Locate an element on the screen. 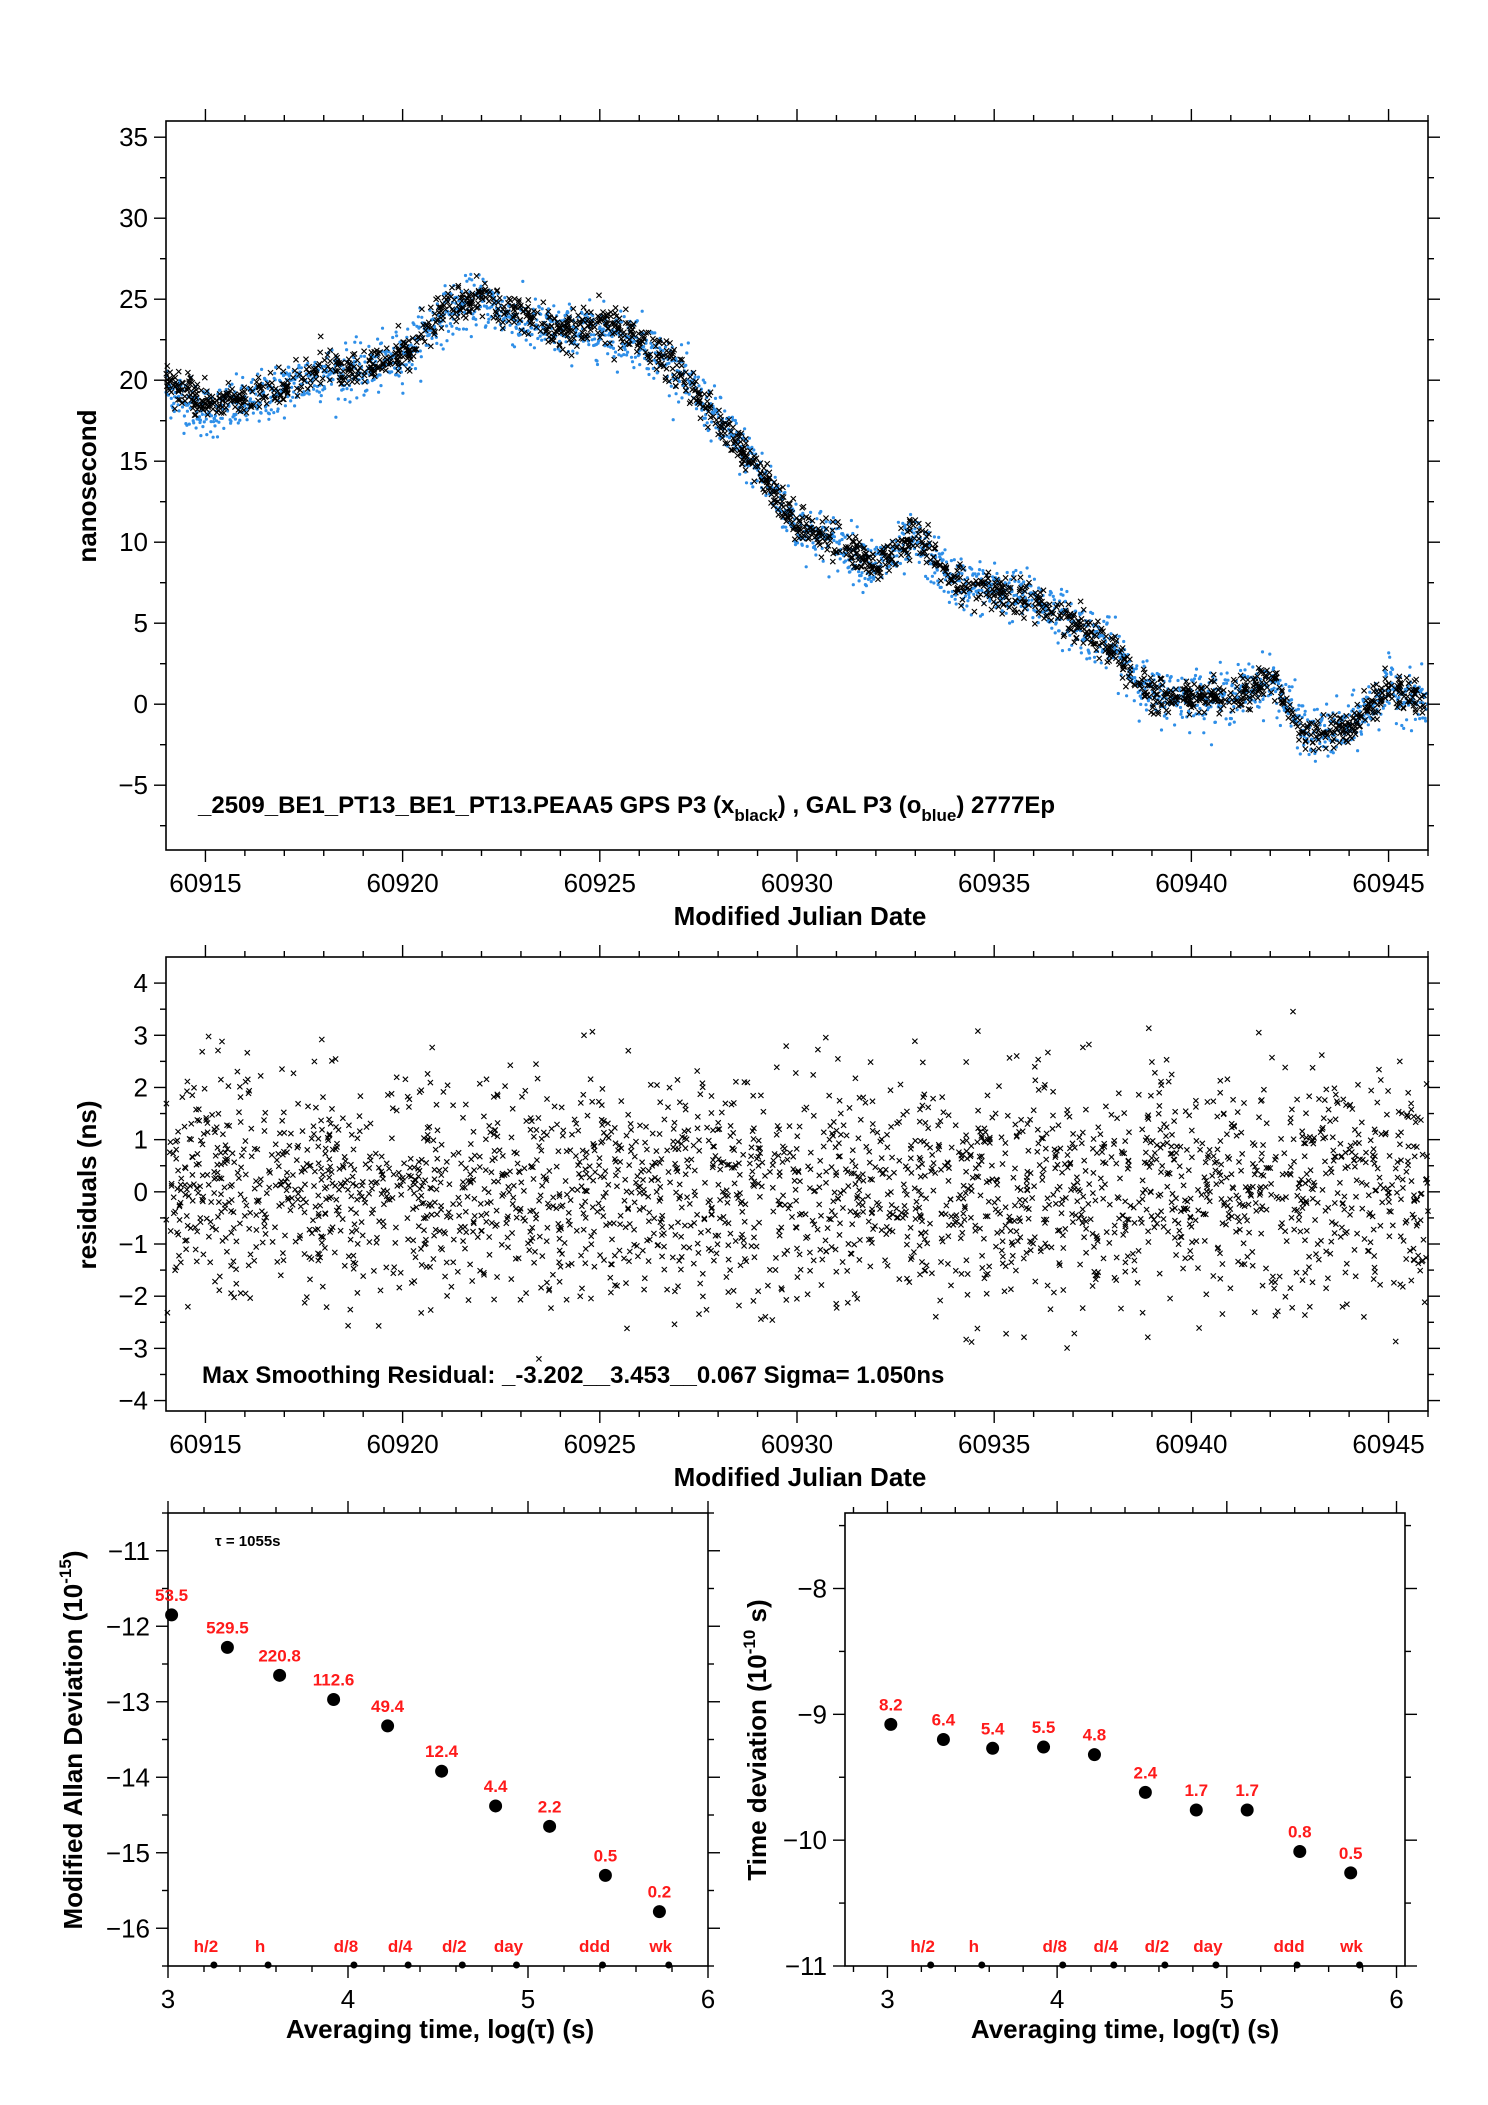 The image size is (1488, 2105). x-tick-label: 60945 is located at coordinates (1388, 883).